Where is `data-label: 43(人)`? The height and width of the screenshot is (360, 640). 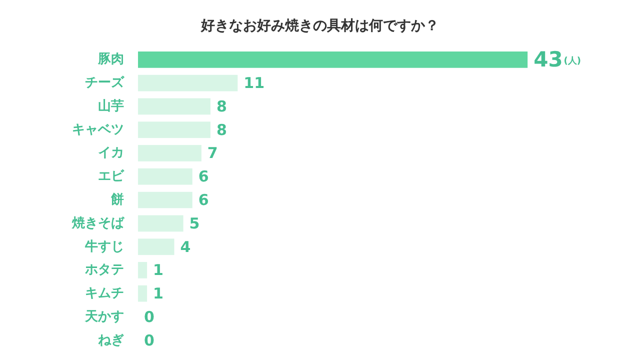
data-label: 43(人) is located at coordinates (558, 60).